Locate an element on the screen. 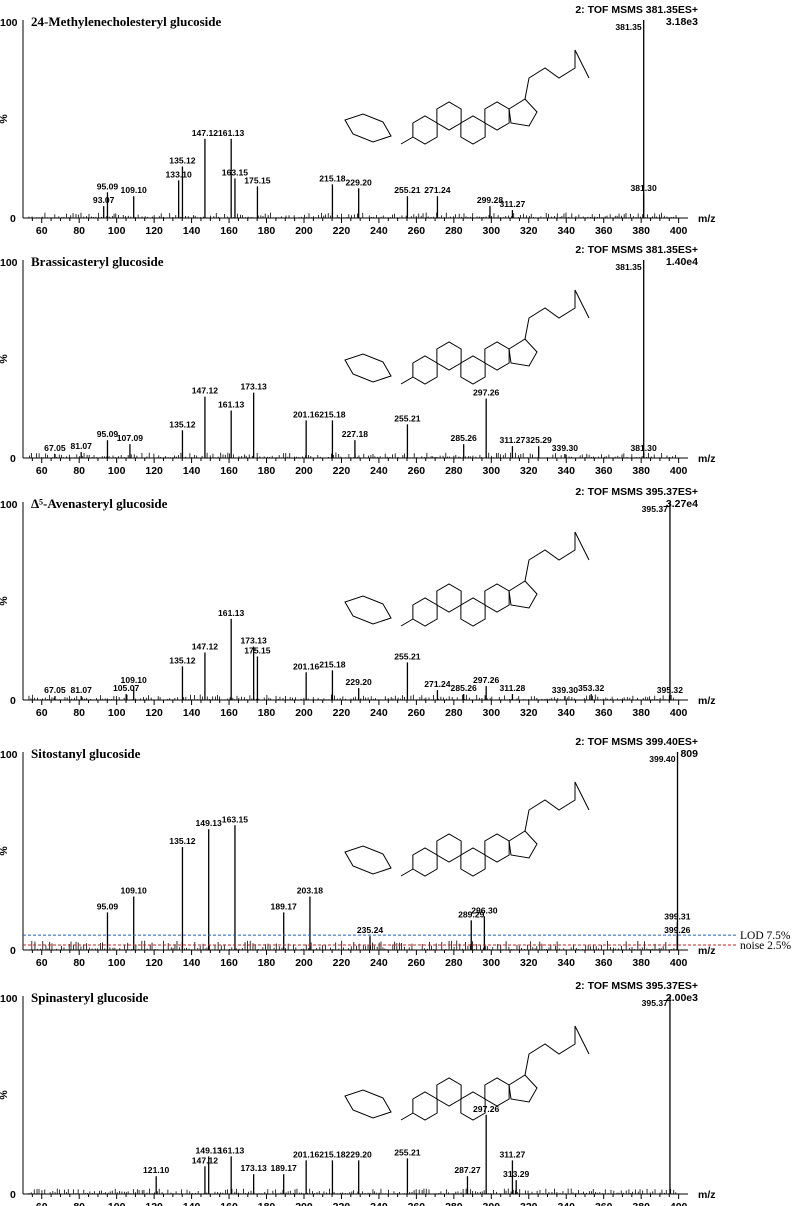  peak-label: 149.13 is located at coordinates (209, 823).